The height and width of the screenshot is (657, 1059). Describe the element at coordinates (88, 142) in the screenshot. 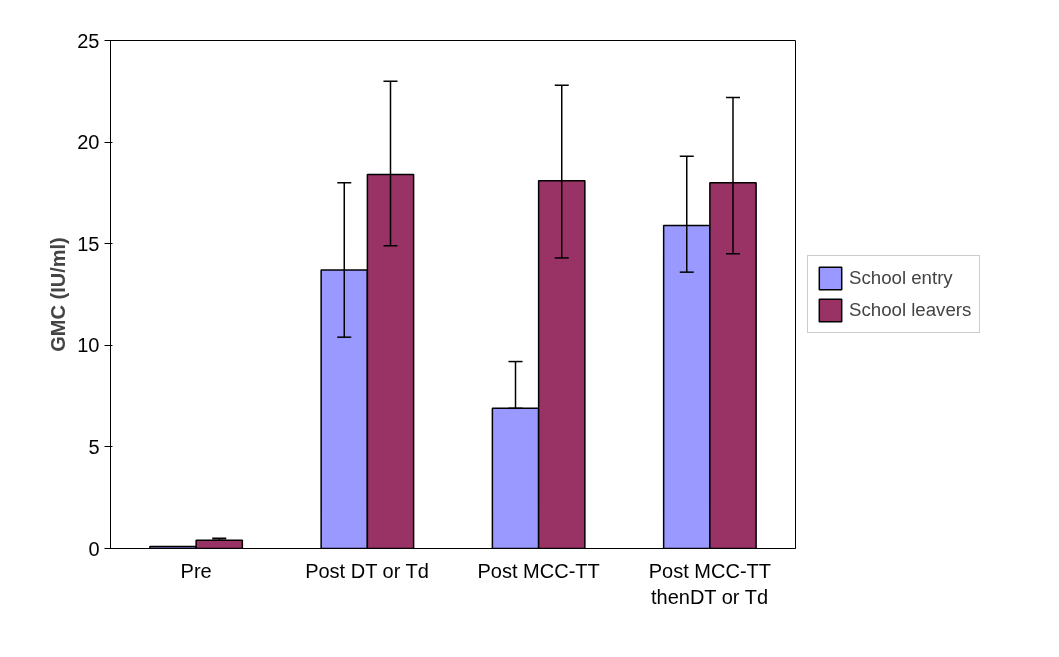

I see `y-tick-label: 20` at that location.